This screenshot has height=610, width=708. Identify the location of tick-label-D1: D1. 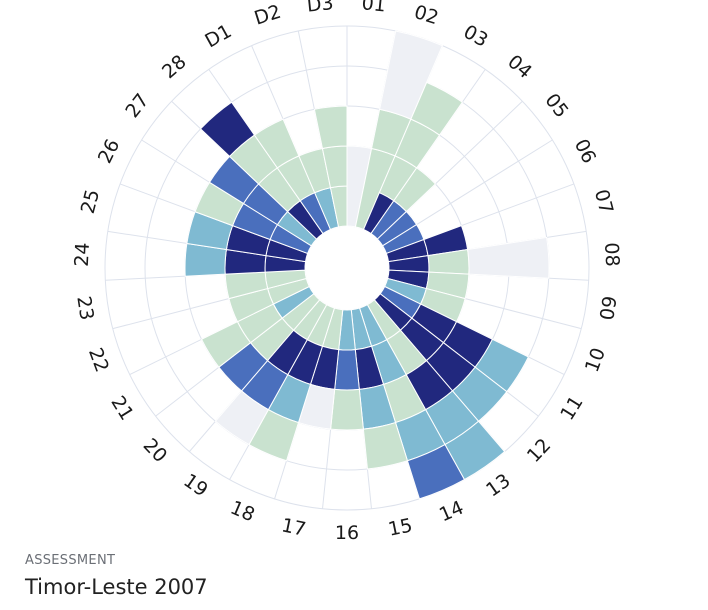
(218, 36).